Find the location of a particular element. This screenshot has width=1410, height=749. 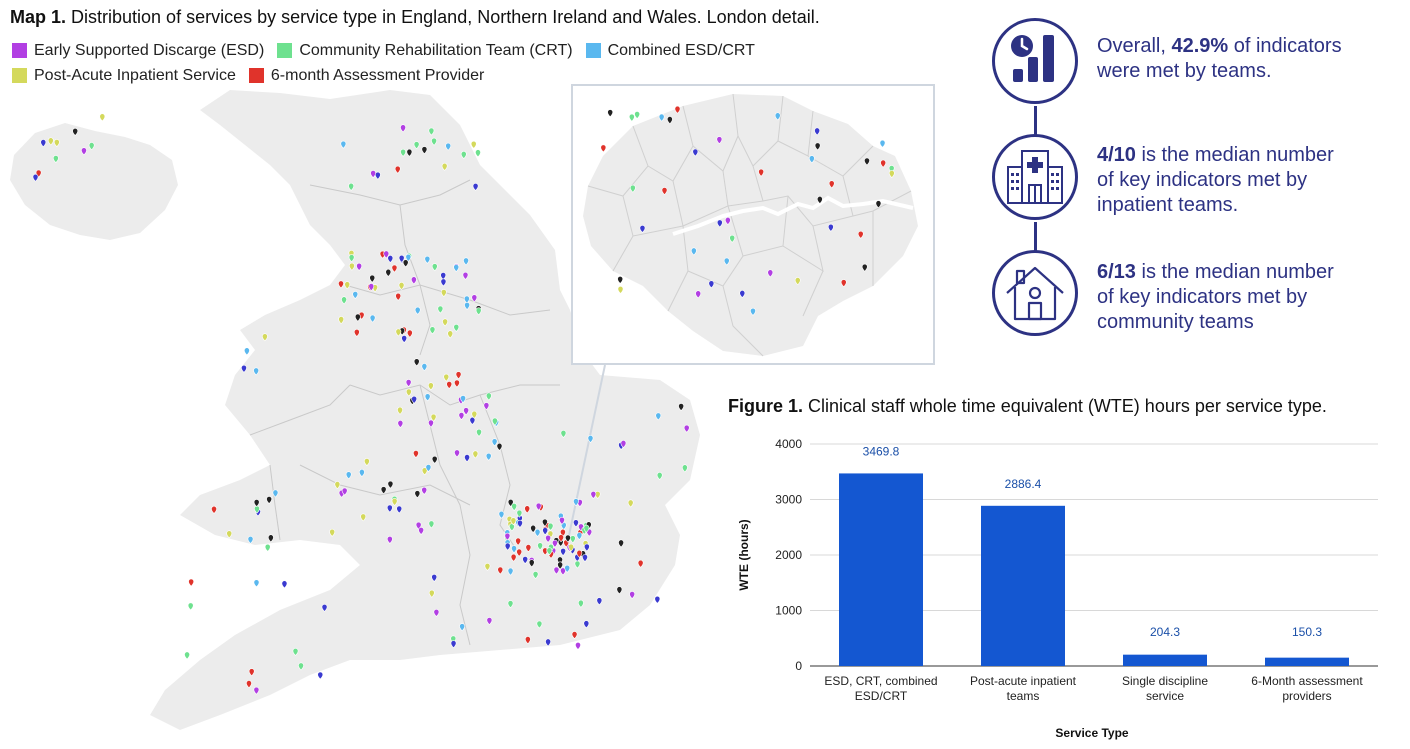

london-inset is located at coordinates (753, 224).